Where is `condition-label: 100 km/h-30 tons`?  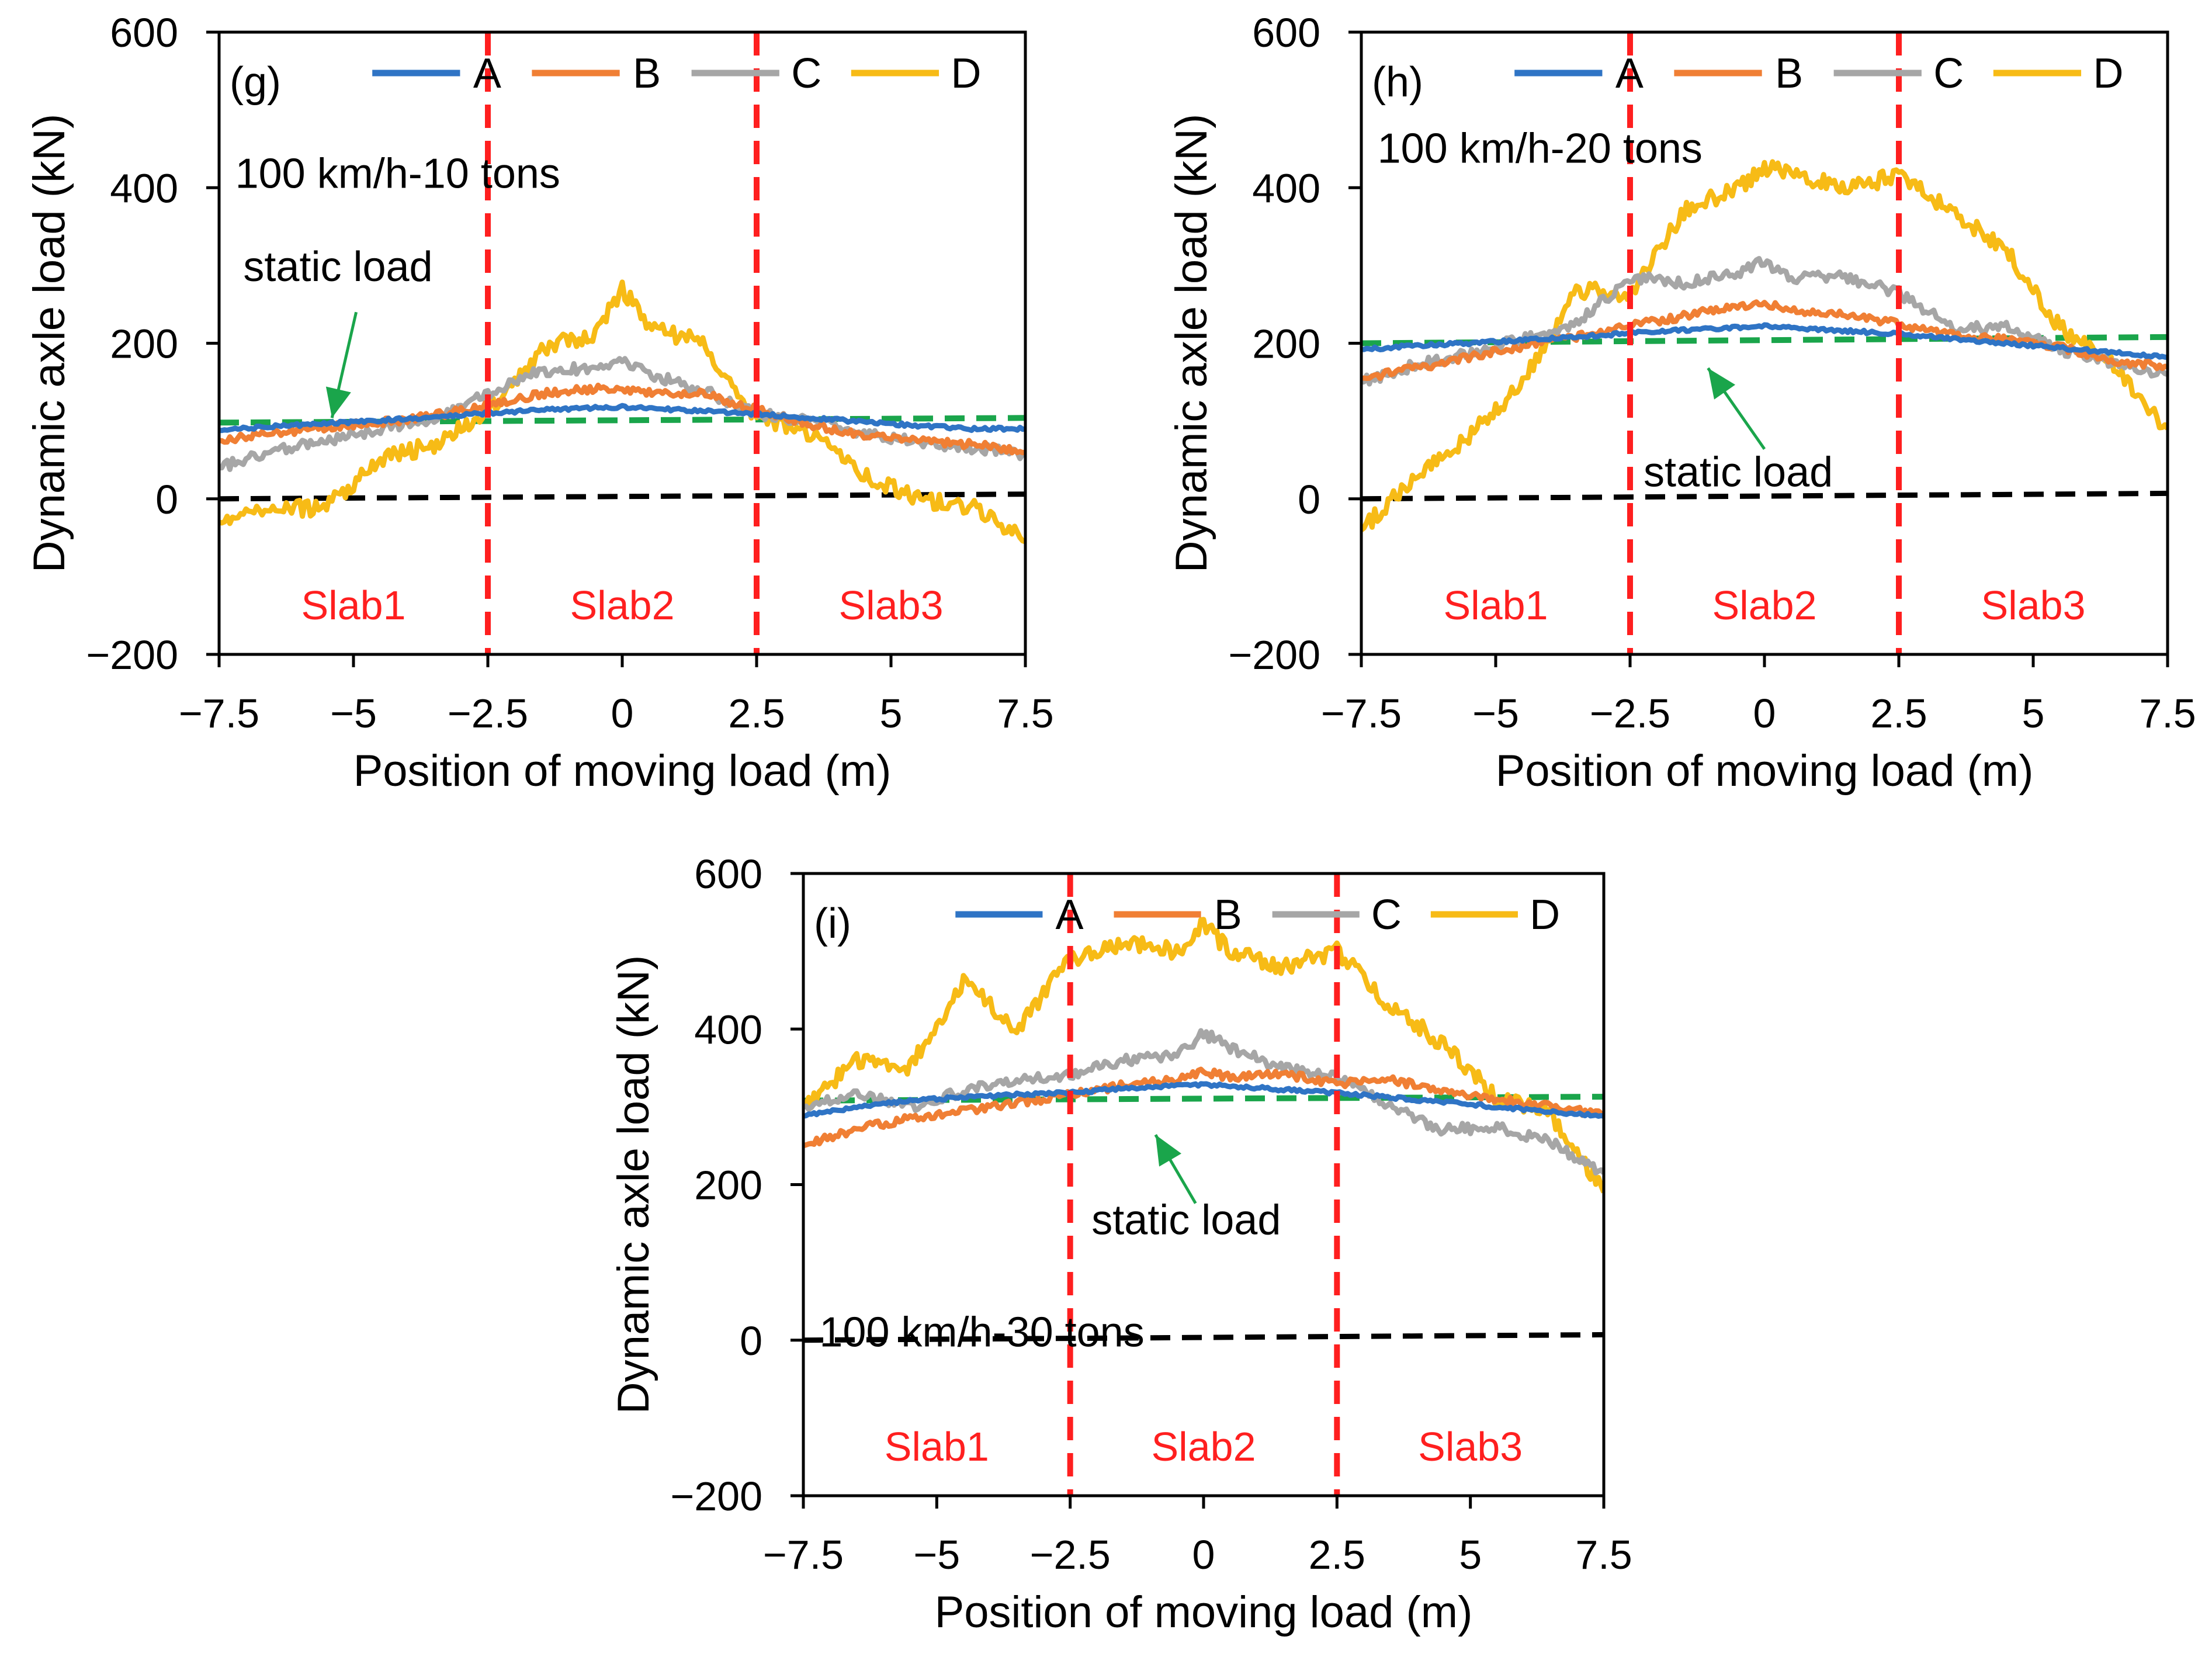
condition-label: 100 km/h-30 tons is located at coordinates (981, 1332).